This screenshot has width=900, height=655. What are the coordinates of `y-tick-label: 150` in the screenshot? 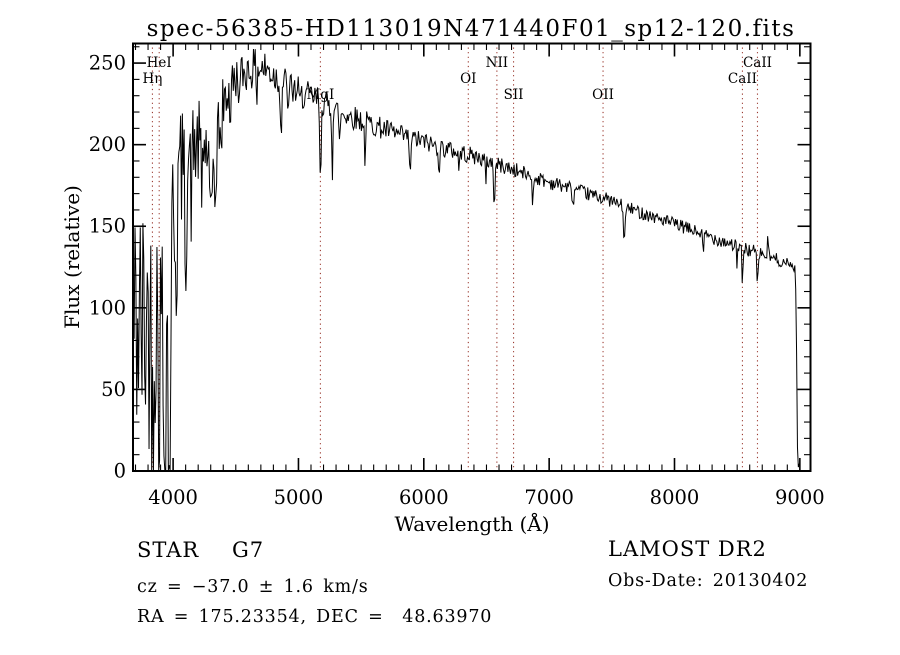 It's located at (107, 226).